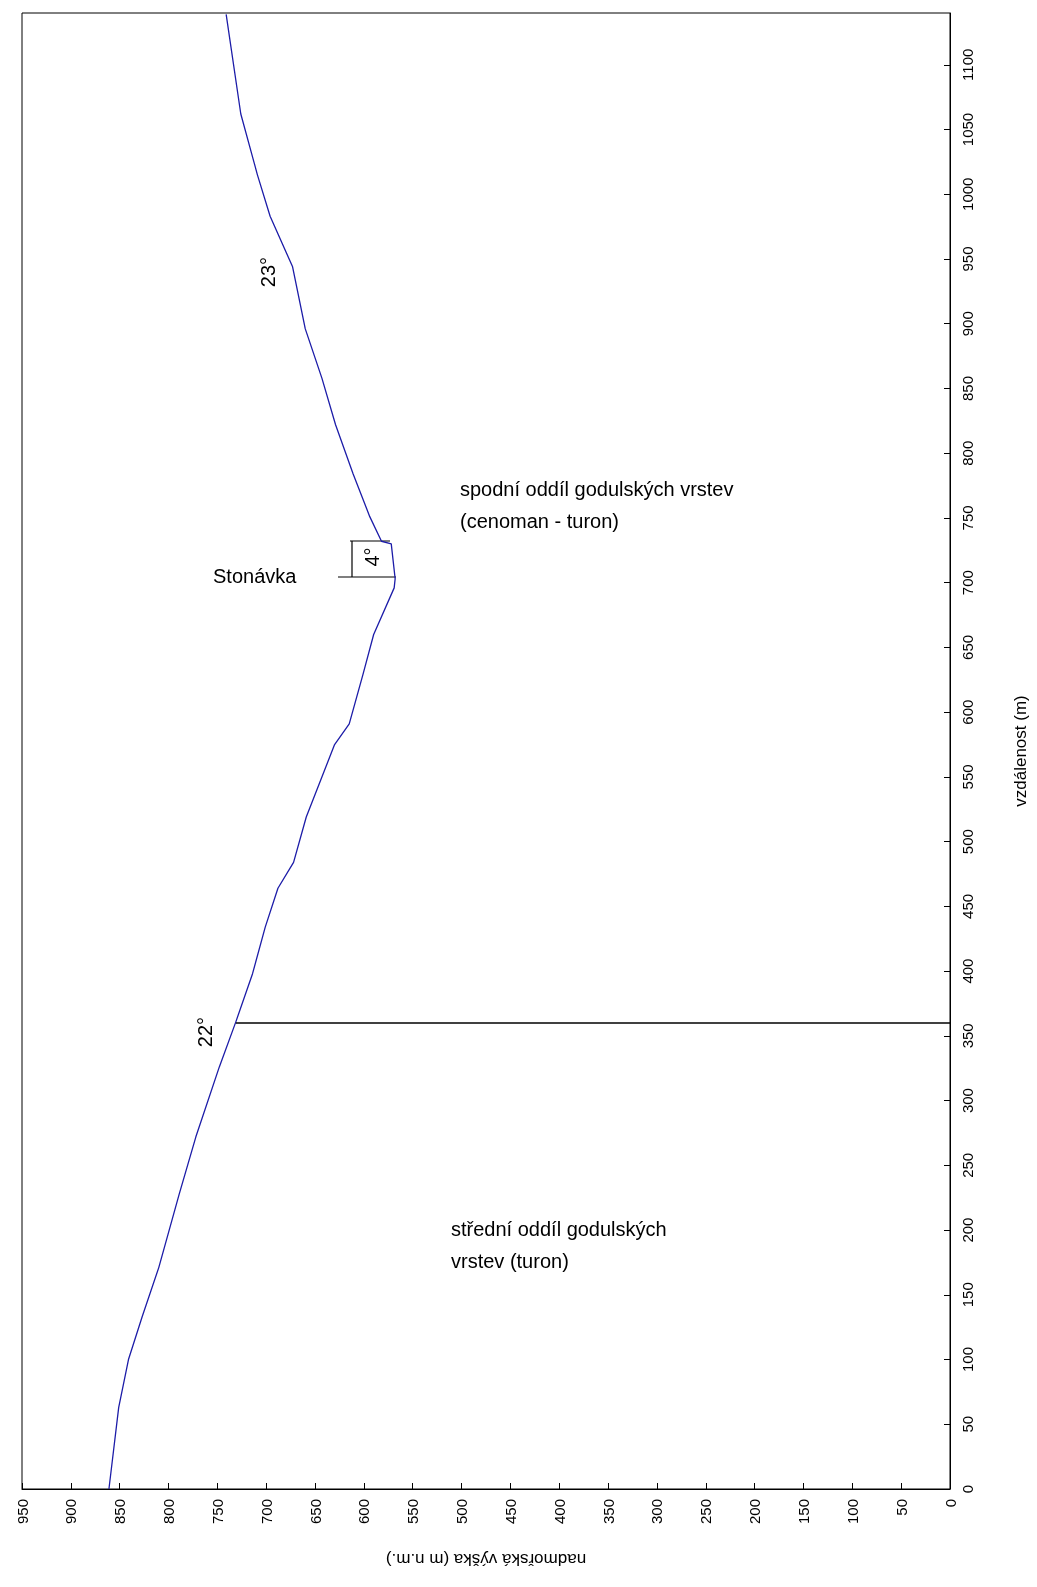 The height and width of the screenshot is (1587, 1037). Describe the element at coordinates (967, 518) in the screenshot. I see `y-tick-label: 750` at that location.